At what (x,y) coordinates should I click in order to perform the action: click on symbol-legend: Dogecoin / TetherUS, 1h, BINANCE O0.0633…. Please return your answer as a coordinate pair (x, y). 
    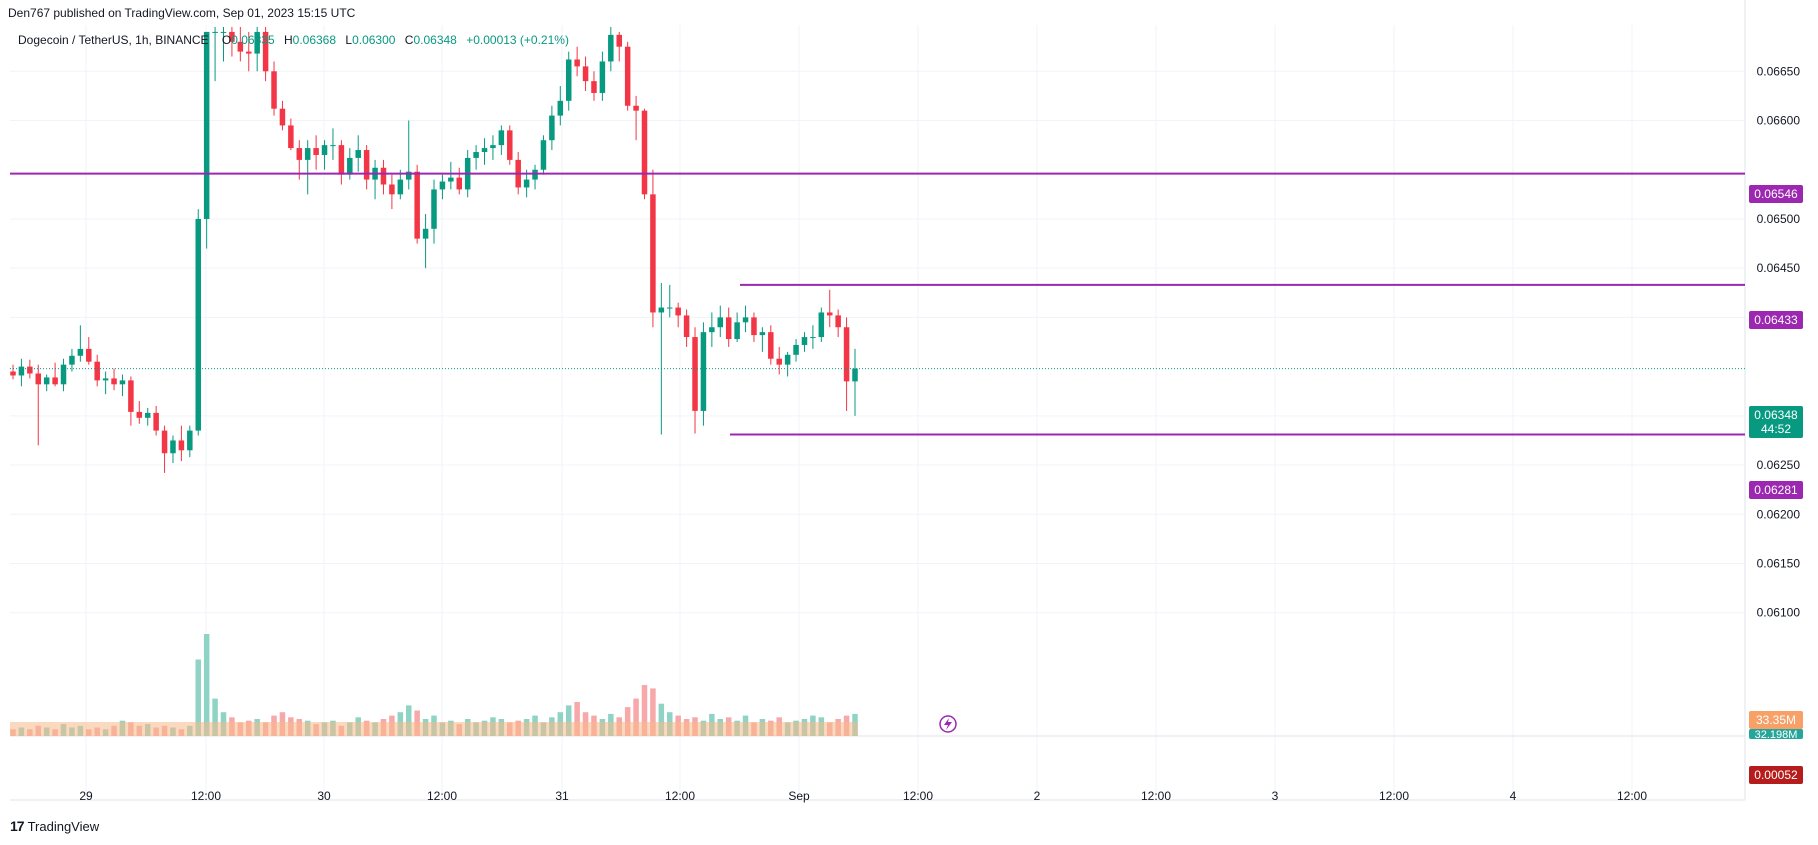
    Looking at the image, I should click on (296, 40).